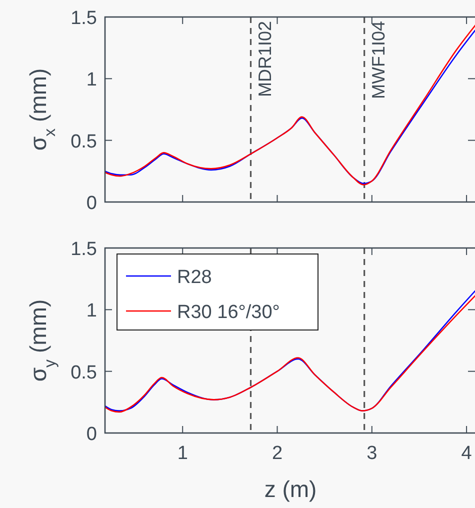 The width and height of the screenshot is (475, 508). What do you see at coordinates (194, 277) in the screenshot?
I see `legend-label: R28` at bounding box center [194, 277].